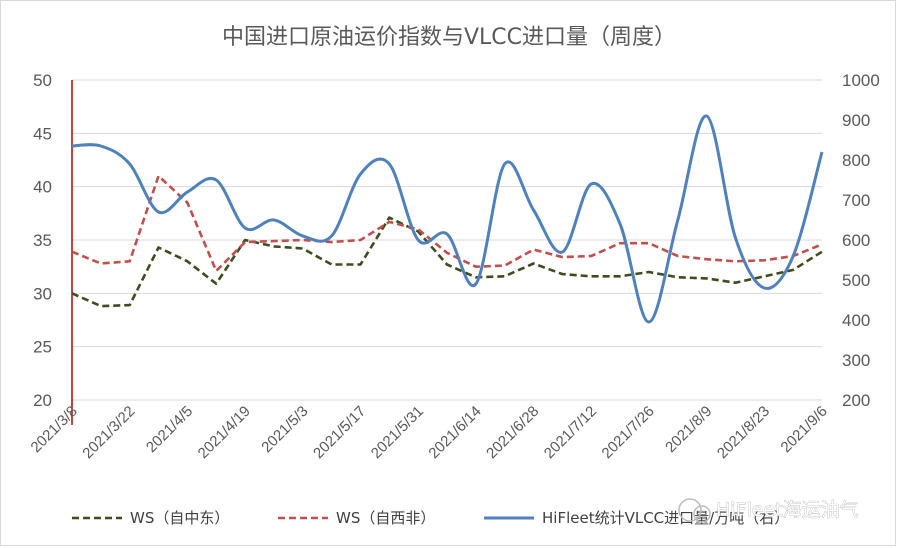 The width and height of the screenshot is (898, 548). Describe the element at coordinates (339, 432) in the screenshot. I see `x-tick-label: 2021/5/17` at that location.